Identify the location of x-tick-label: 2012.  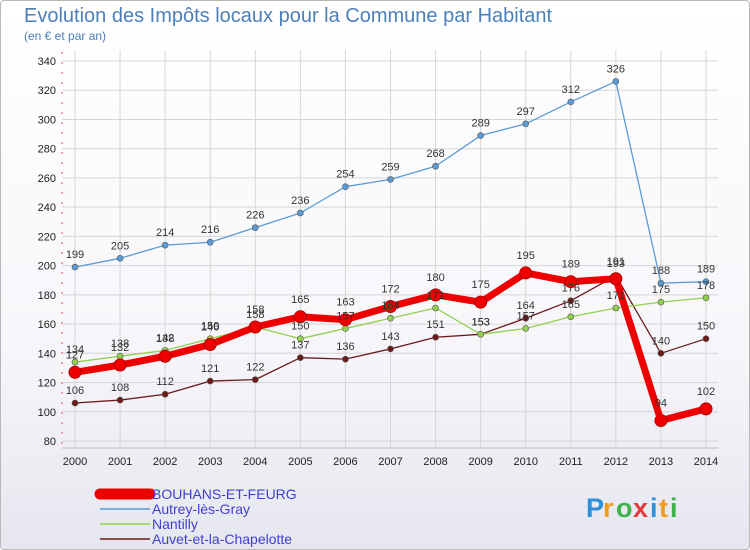
(616, 462).